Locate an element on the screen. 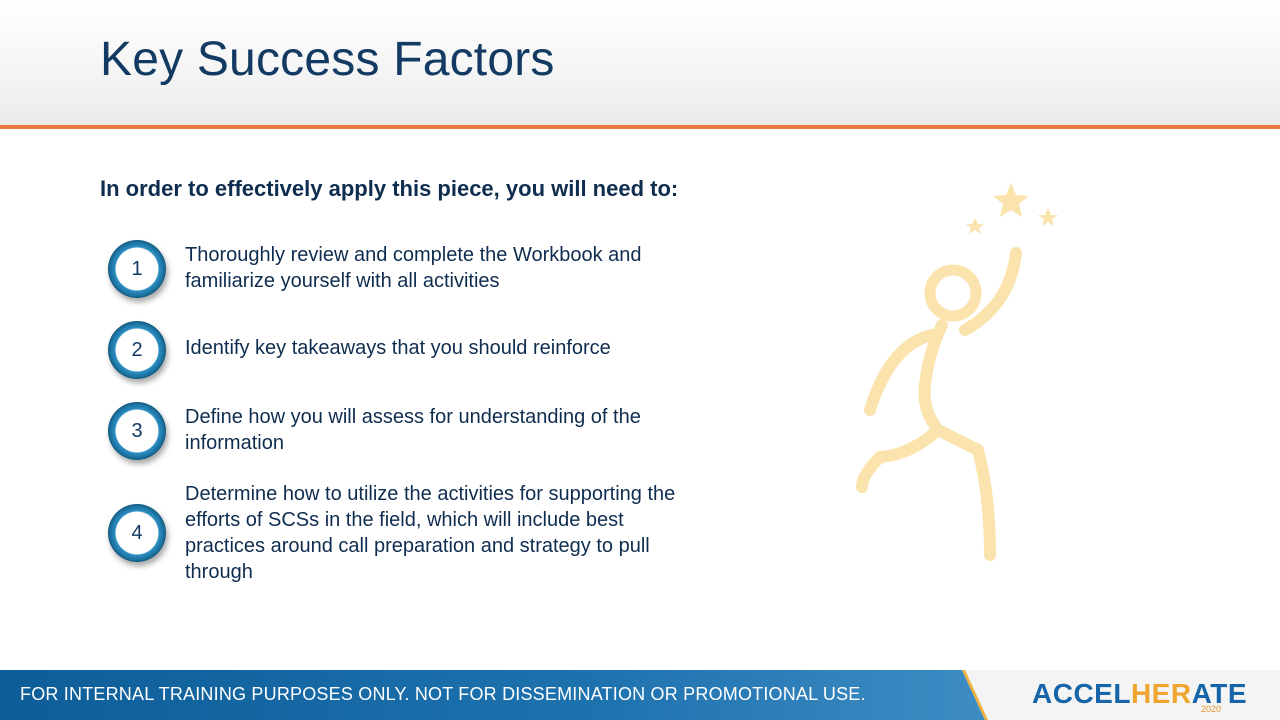  step-number: 3 is located at coordinates (137, 431).